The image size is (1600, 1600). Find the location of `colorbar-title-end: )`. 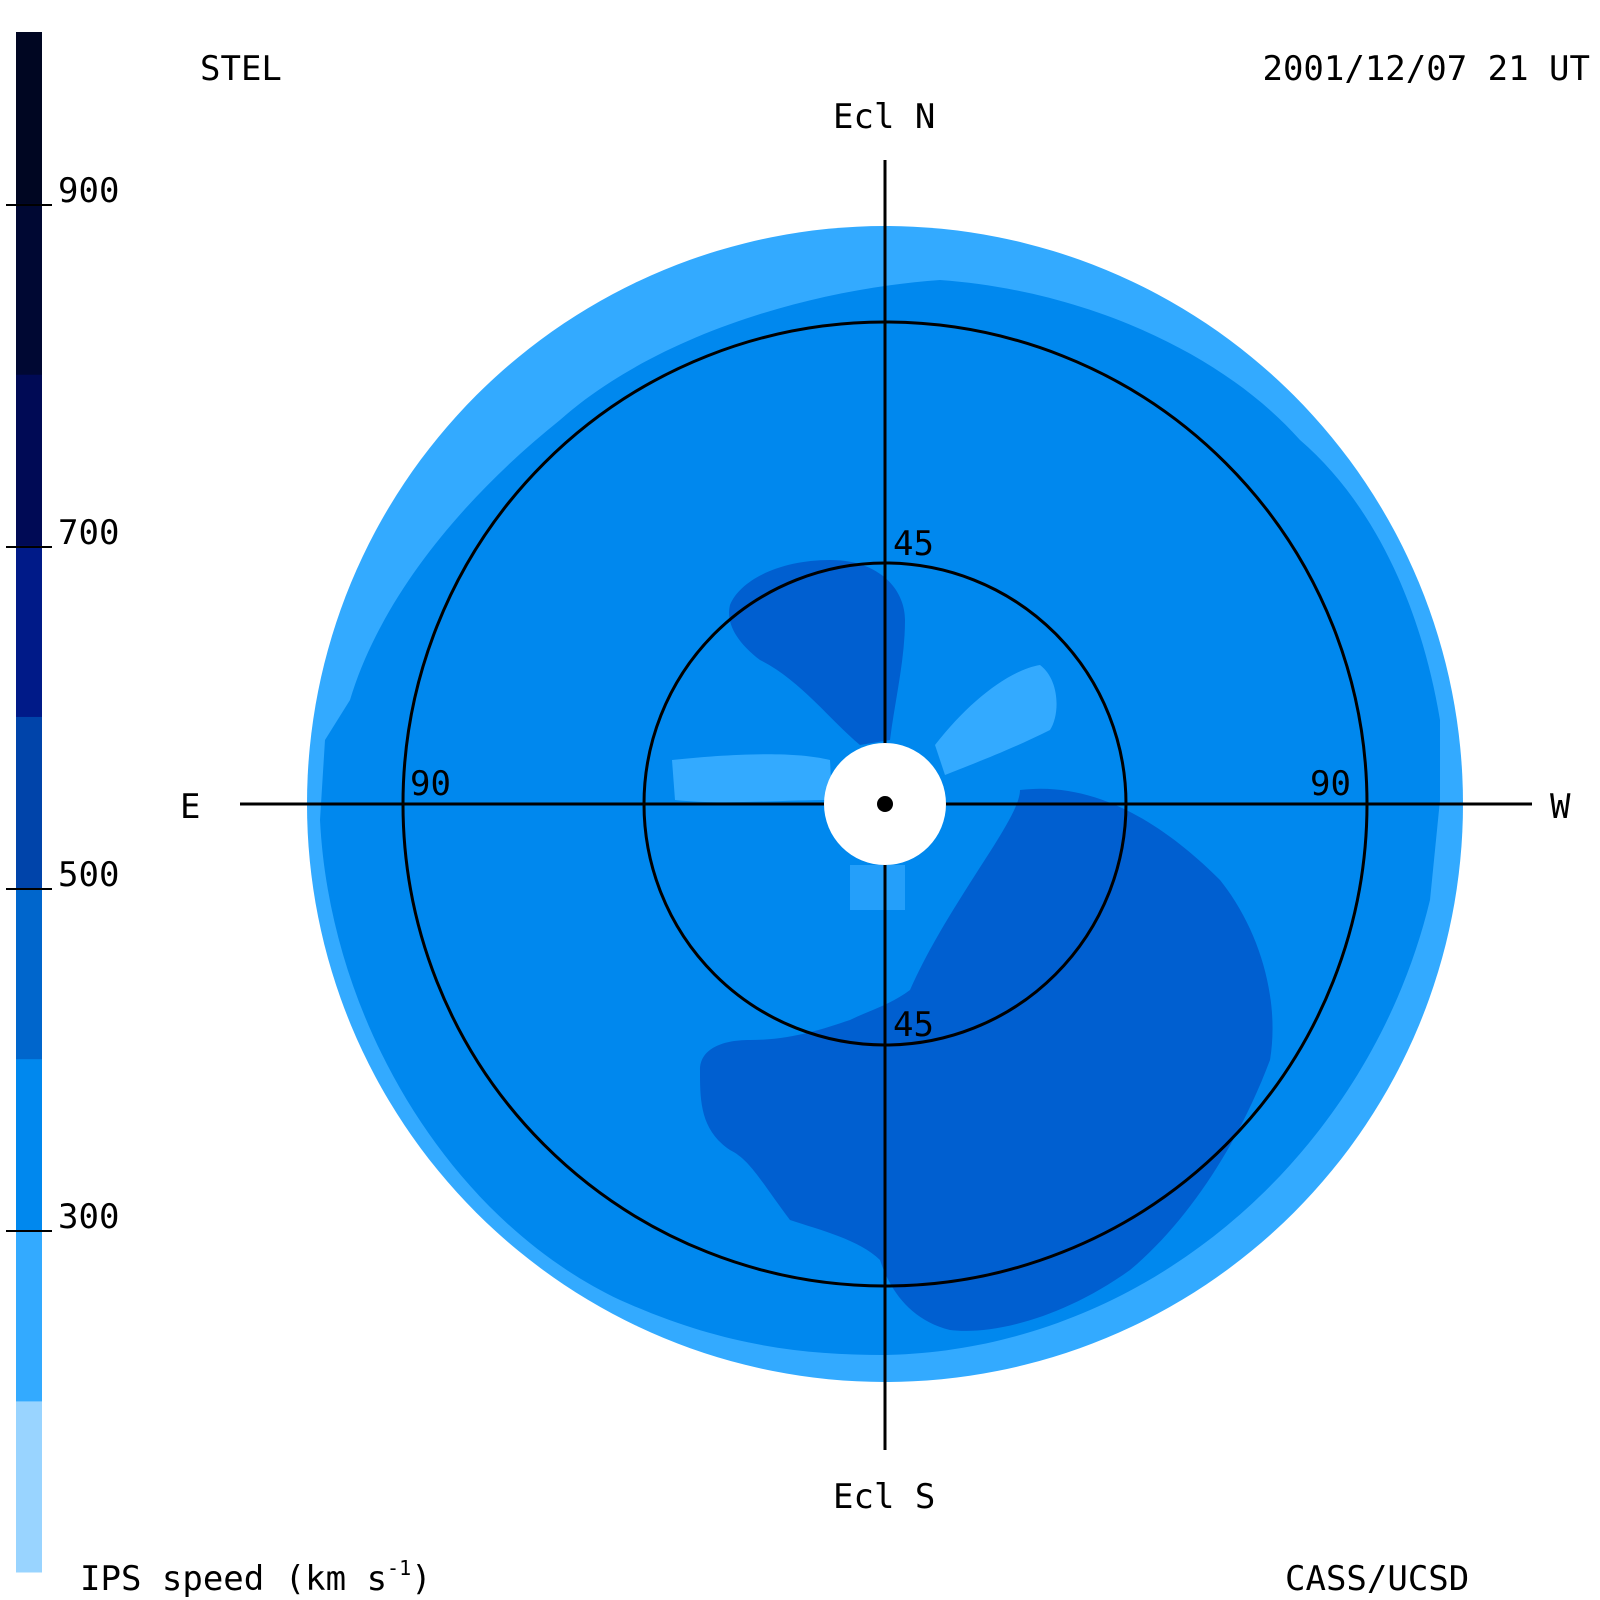

colorbar-title-end: ) is located at coordinates (421, 1579).